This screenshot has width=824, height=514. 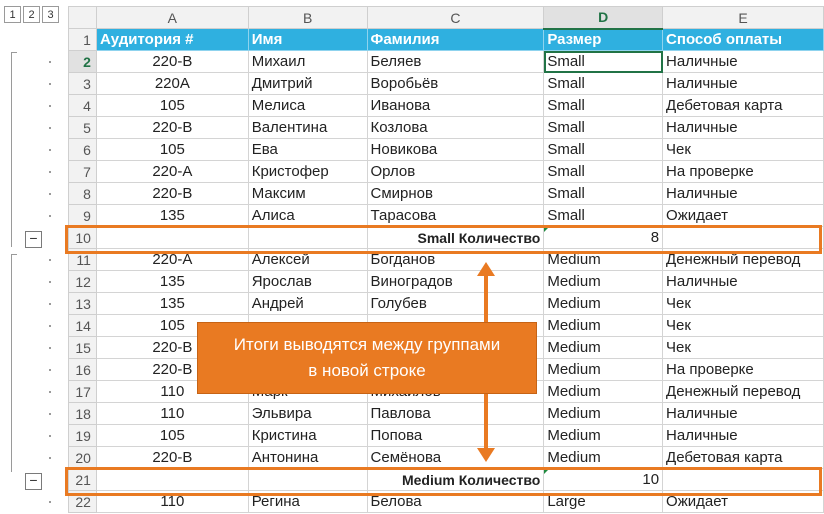 What do you see at coordinates (307, 435) in the screenshot?
I see `cell-first-name: Кристина` at bounding box center [307, 435].